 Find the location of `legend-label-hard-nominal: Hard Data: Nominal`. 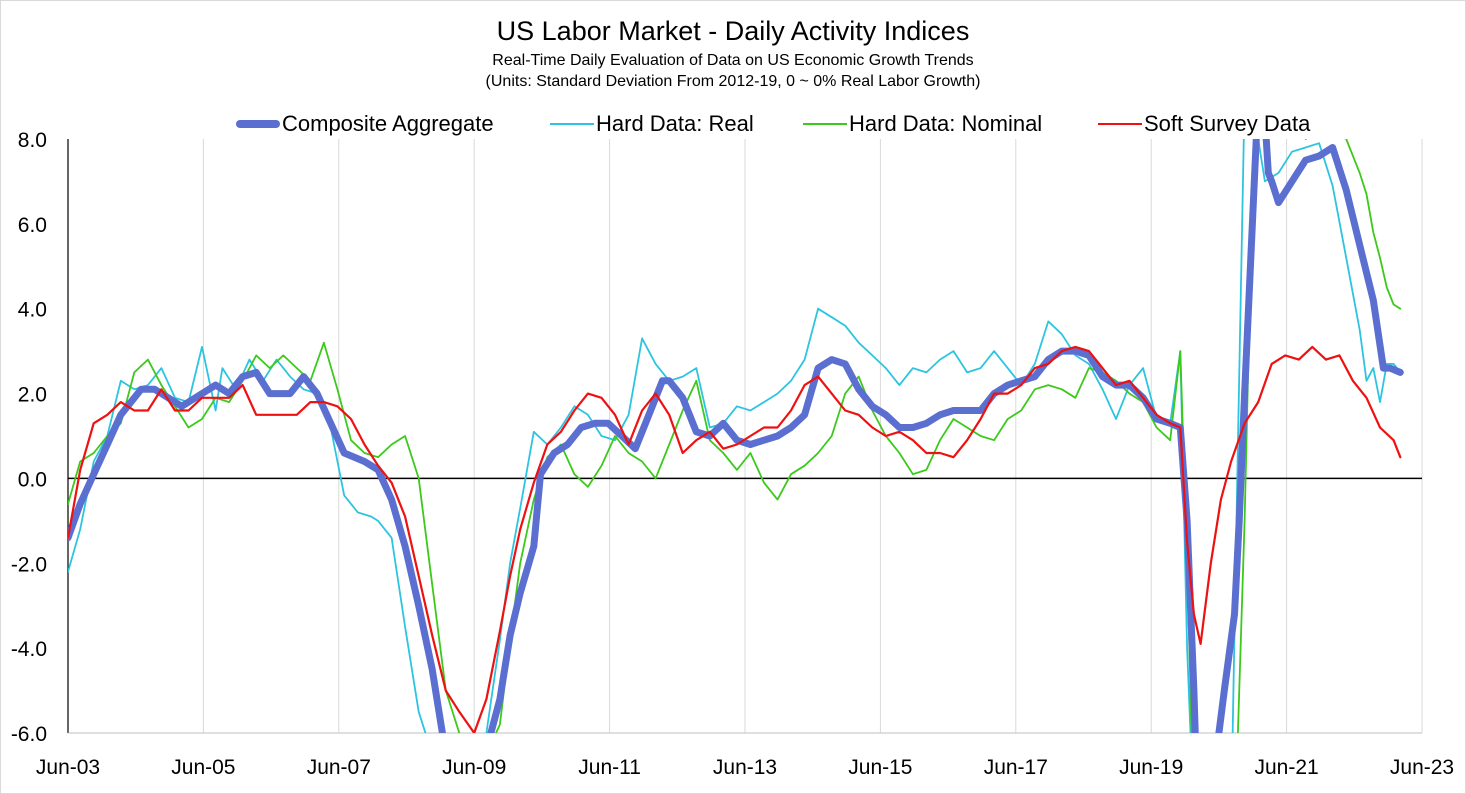

legend-label-hard-nominal: Hard Data: Nominal is located at coordinates (946, 123).